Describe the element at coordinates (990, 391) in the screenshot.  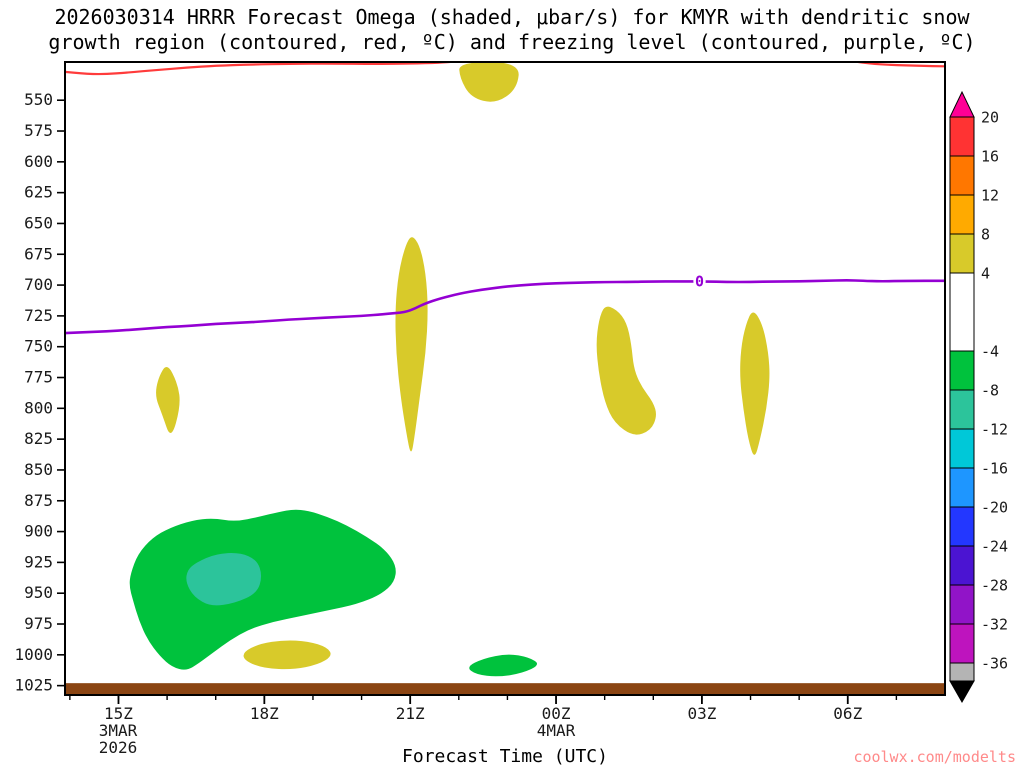
I see `colorbar-label: -8` at that location.